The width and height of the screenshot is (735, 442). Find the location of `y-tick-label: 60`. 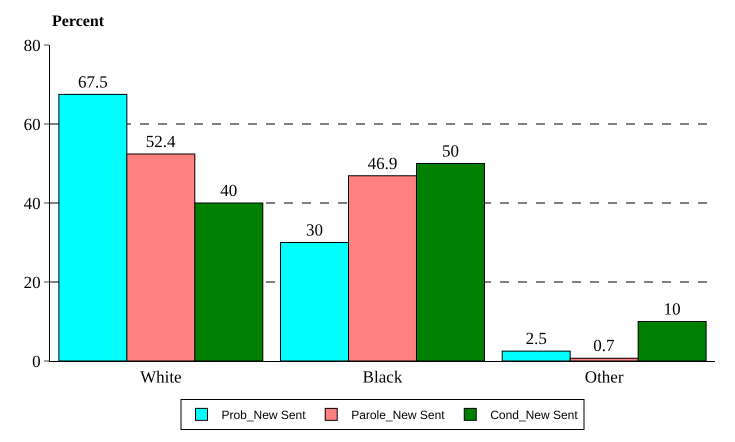

y-tick-label: 60 is located at coordinates (32, 124).